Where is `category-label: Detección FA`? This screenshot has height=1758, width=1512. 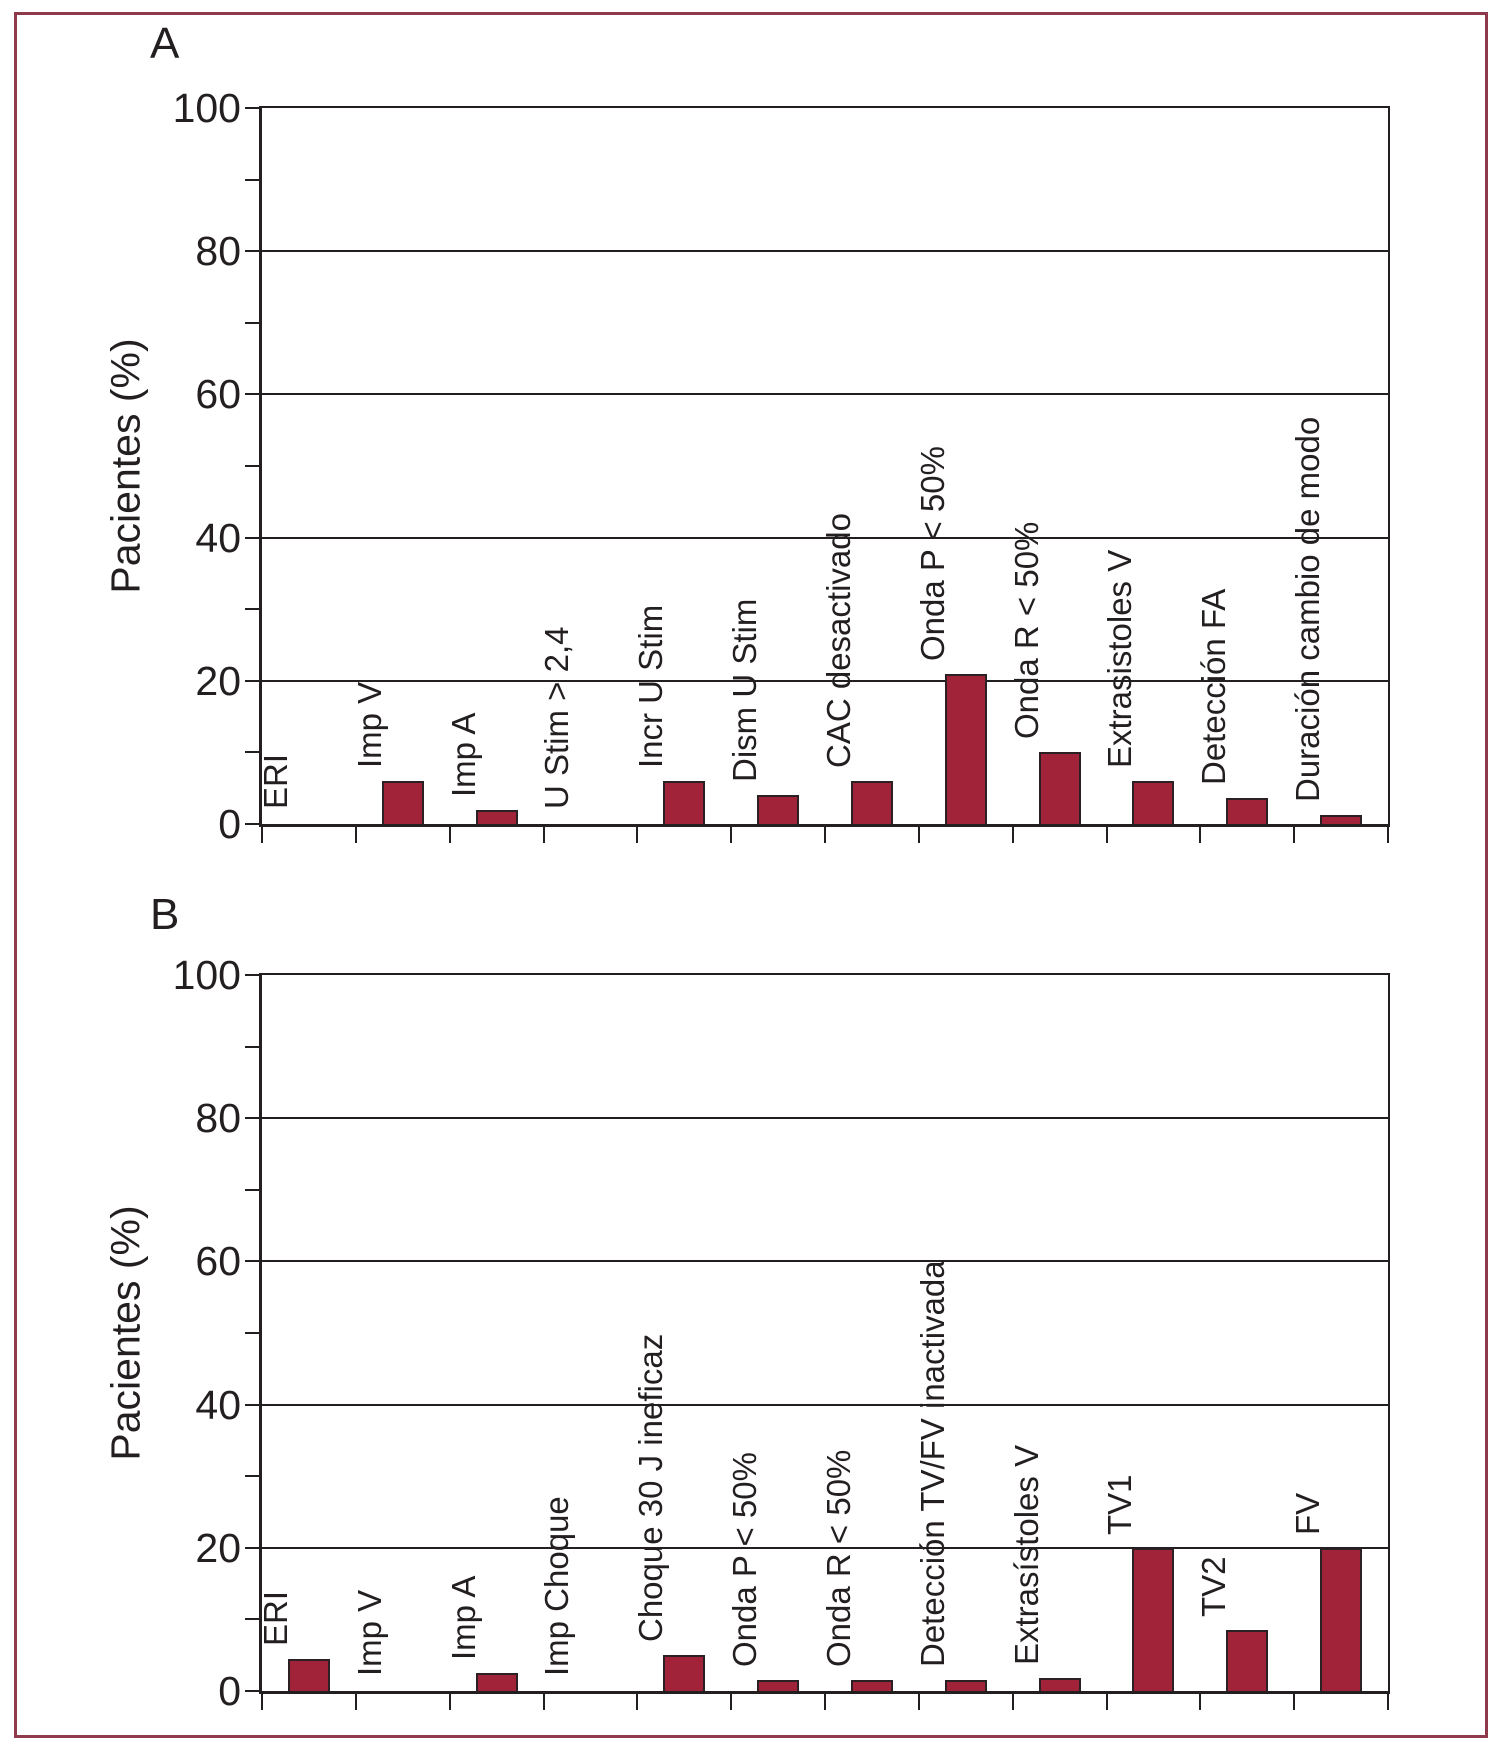 category-label: Detección FA is located at coordinates (1214, 686).